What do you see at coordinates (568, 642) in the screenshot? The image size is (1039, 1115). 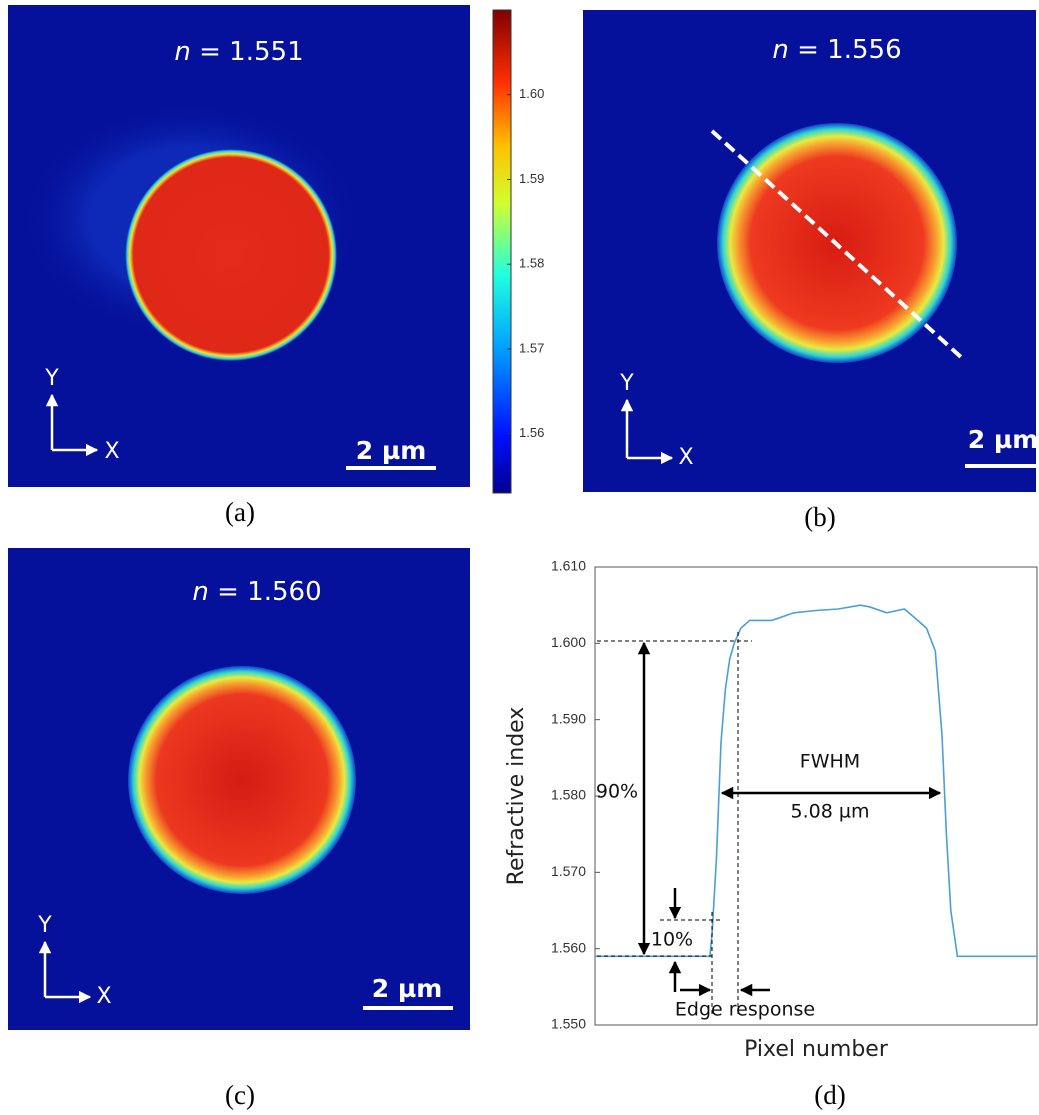 I see `y-tick-label: 1.600` at bounding box center [568, 642].